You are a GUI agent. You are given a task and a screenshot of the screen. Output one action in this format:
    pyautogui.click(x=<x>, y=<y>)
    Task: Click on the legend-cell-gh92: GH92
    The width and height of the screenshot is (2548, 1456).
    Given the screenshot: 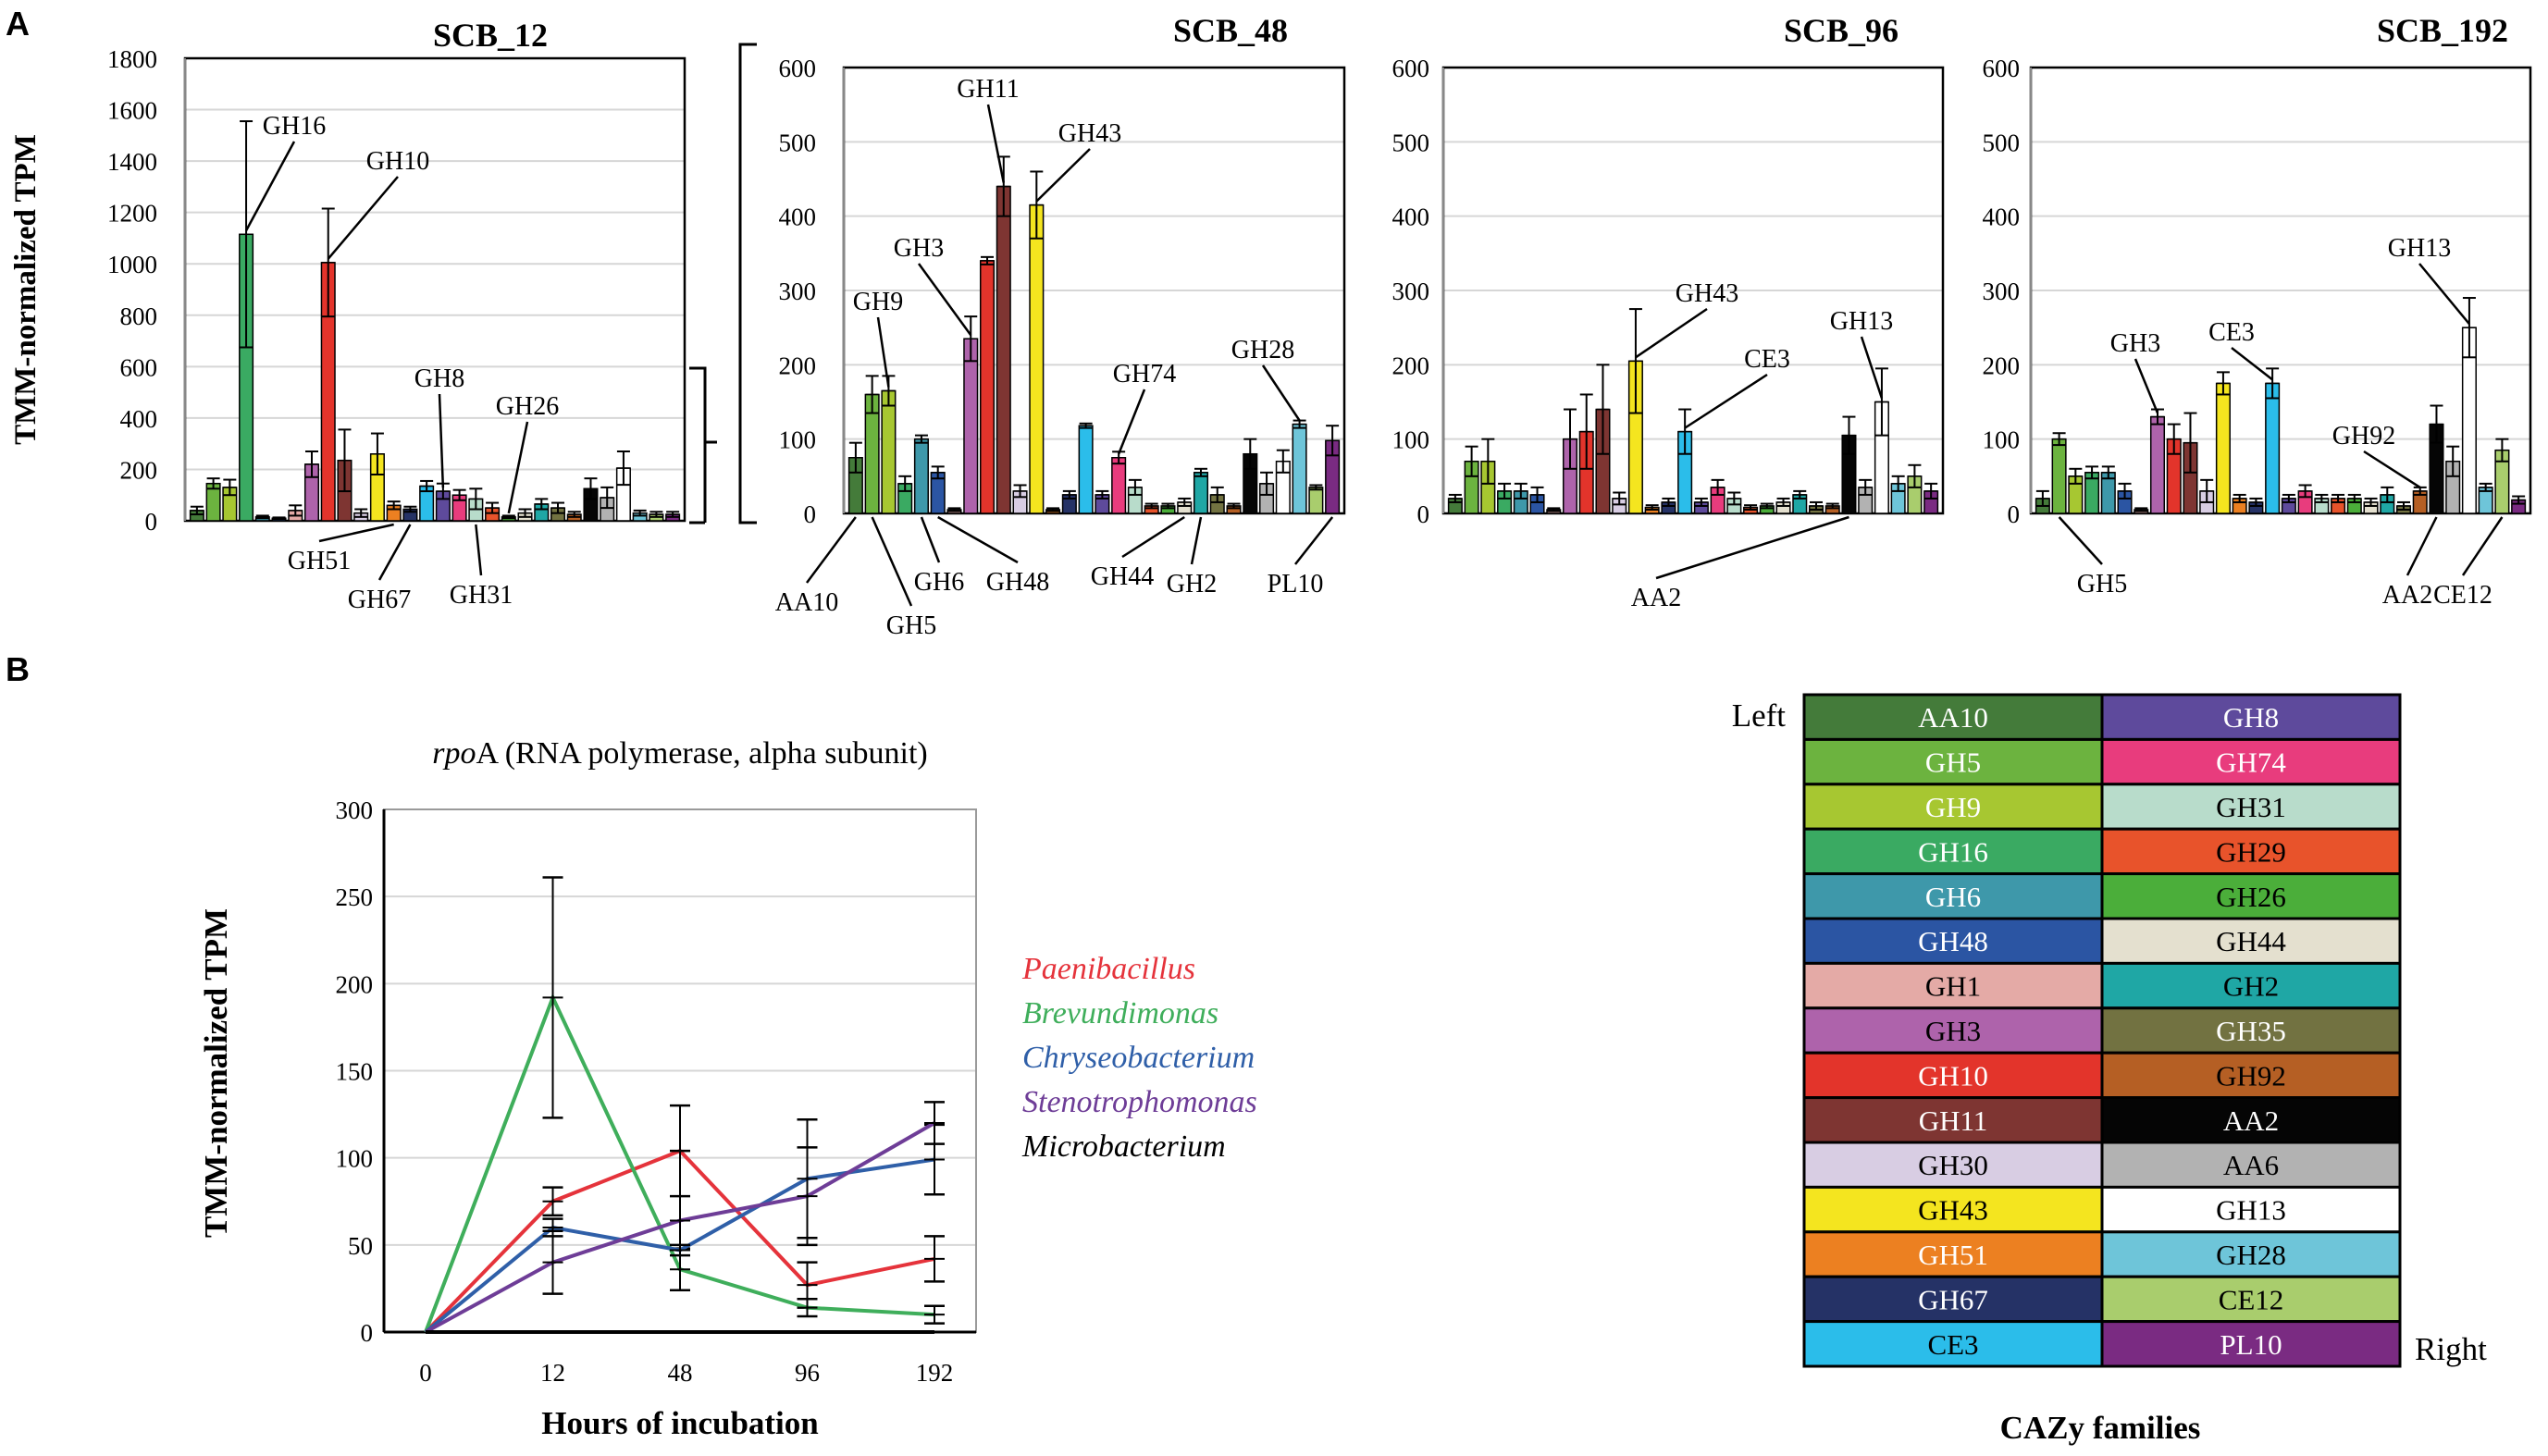 What is the action you would take?
    pyautogui.click(x=2251, y=1075)
    